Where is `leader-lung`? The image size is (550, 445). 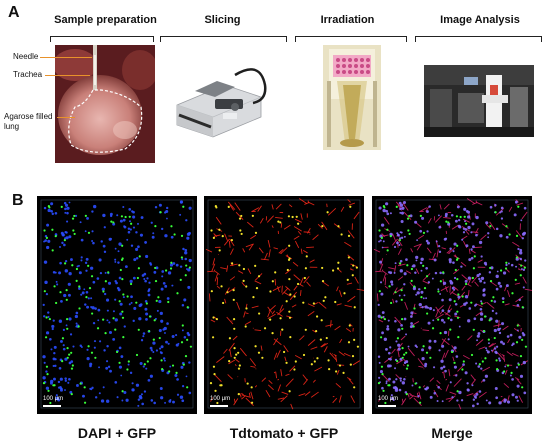
leader-lung is located at coordinates (66, 117).